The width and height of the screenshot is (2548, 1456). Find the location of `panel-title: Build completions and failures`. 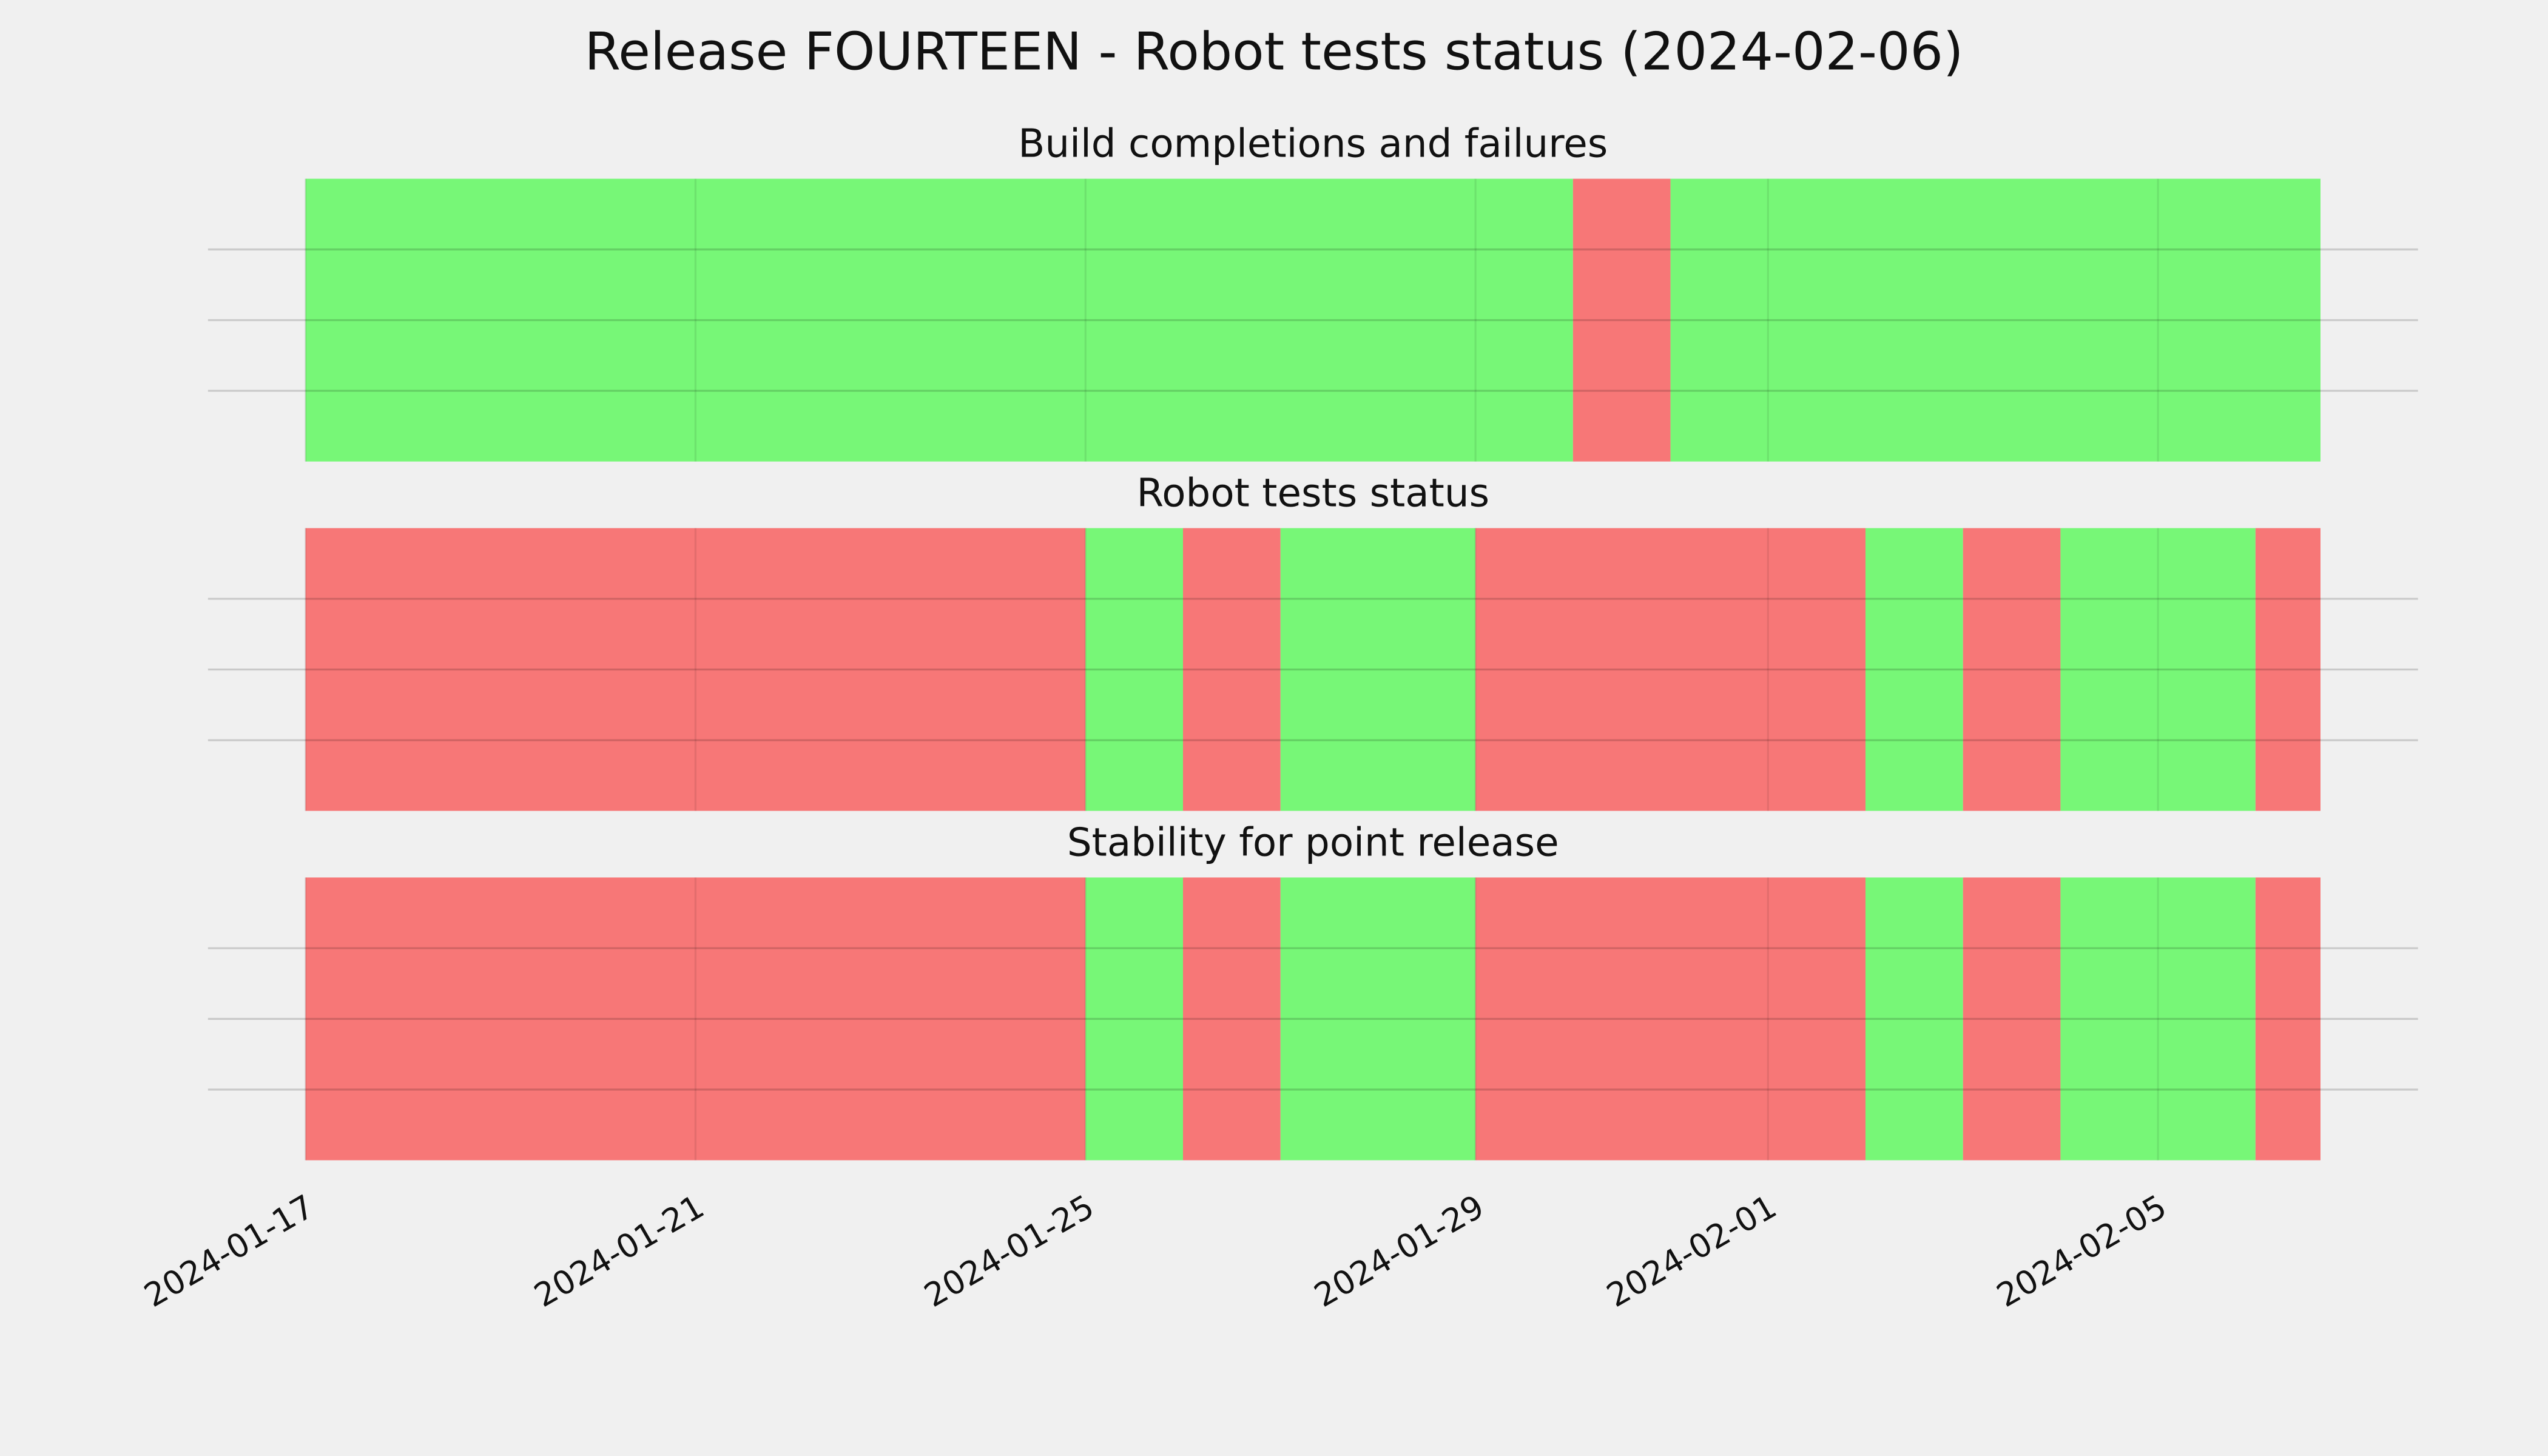

panel-title: Build completions and failures is located at coordinates (1313, 144).